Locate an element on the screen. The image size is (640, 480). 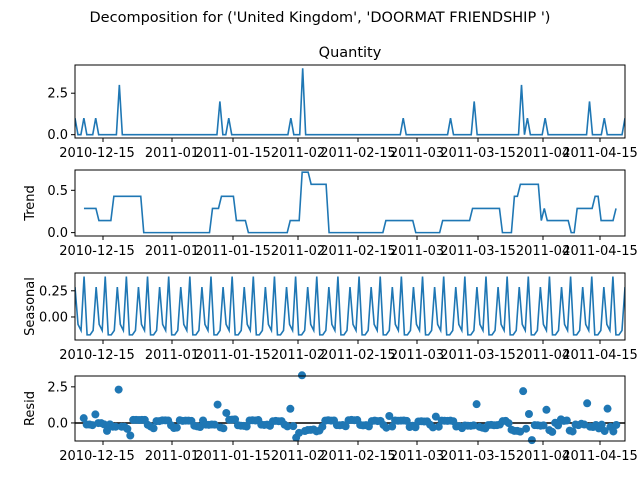
y-tick-label: 0.25 is located at coordinates (53, 291).